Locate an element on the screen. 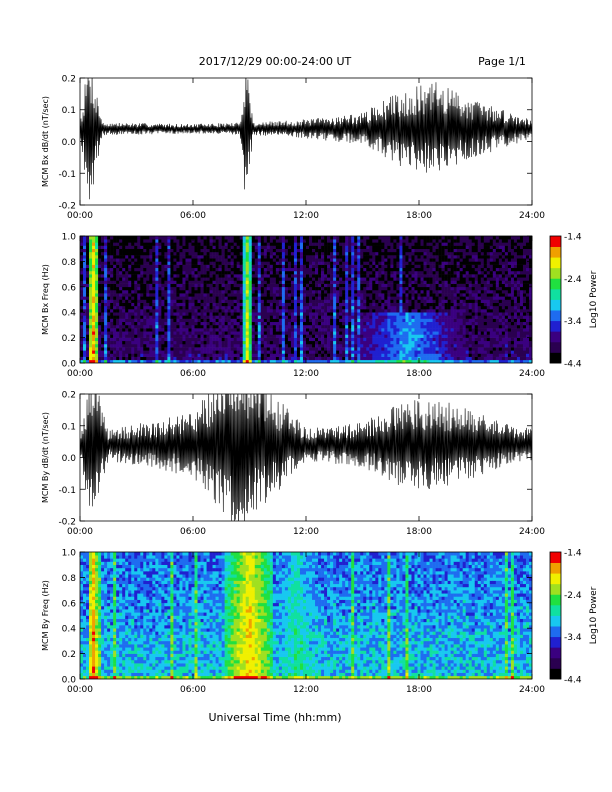 Image resolution: width=612 pixels, height=792 pixels. header-page: Page 1/1 is located at coordinates (502, 61).